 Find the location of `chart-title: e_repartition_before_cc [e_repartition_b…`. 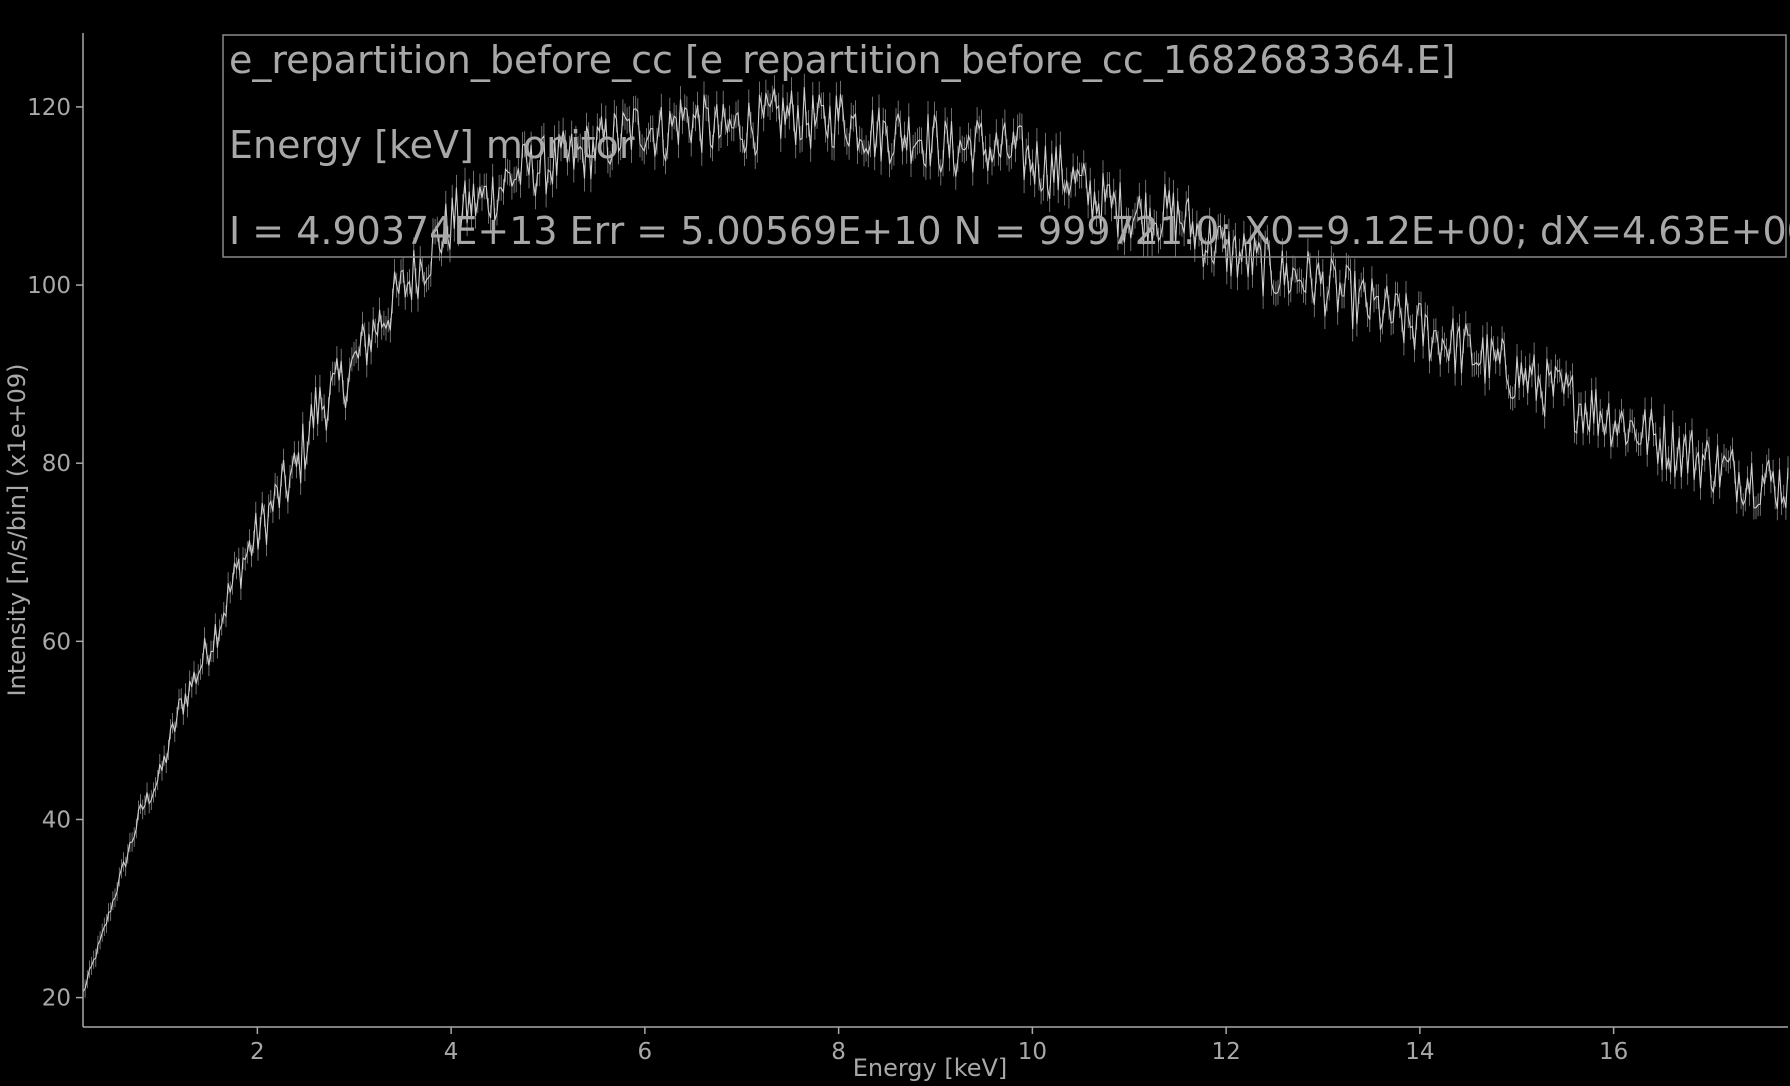

chart-title: e_repartition_before_cc [e_repartition_b… is located at coordinates (842, 60).